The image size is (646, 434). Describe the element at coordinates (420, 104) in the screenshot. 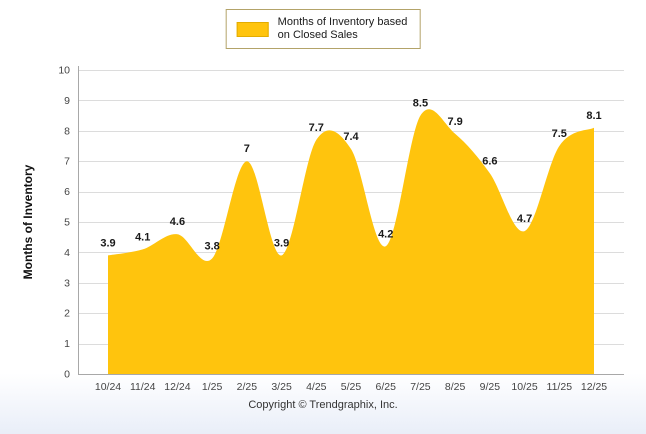

I see `point-value-label: 8.5` at that location.